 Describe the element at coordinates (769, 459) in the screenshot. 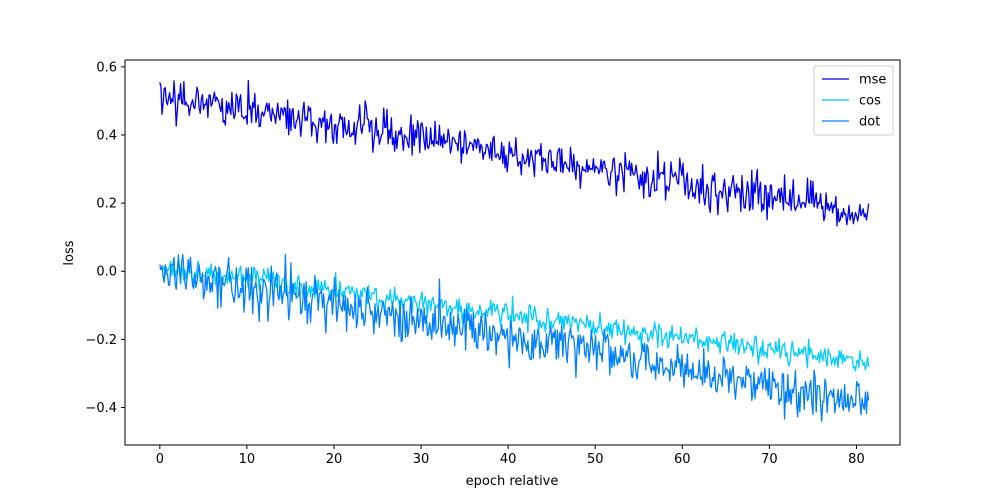

I see `x-tick-label: 70` at that location.